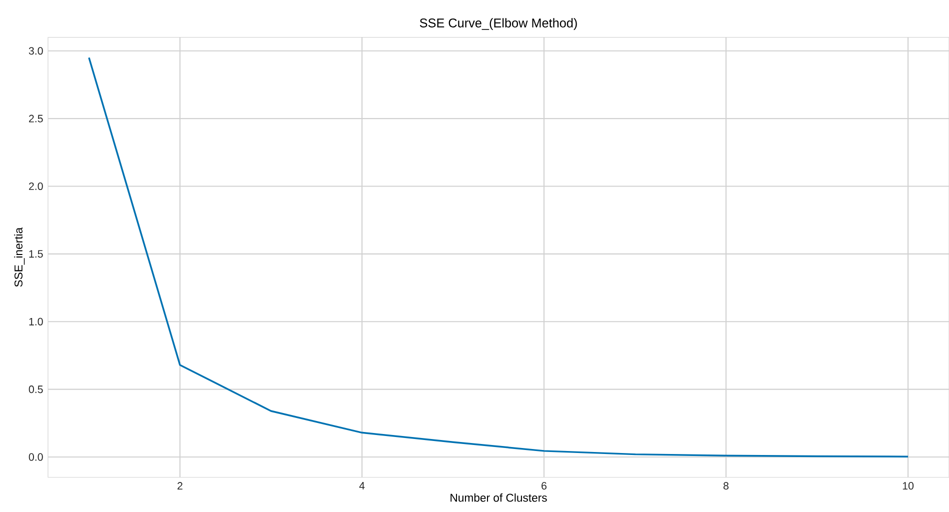  What do you see at coordinates (544, 486) in the screenshot?
I see `x-tick-label: 6` at bounding box center [544, 486].